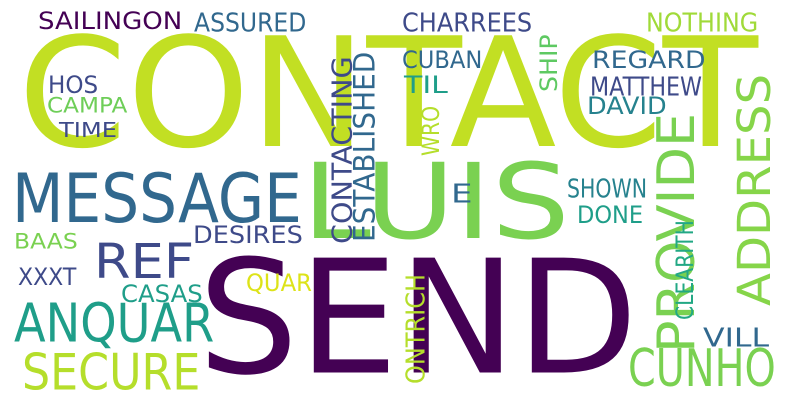 The height and width of the screenshot is (405, 790). Describe the element at coordinates (157, 199) in the screenshot. I see `word-message: MESSAGE` at that location.